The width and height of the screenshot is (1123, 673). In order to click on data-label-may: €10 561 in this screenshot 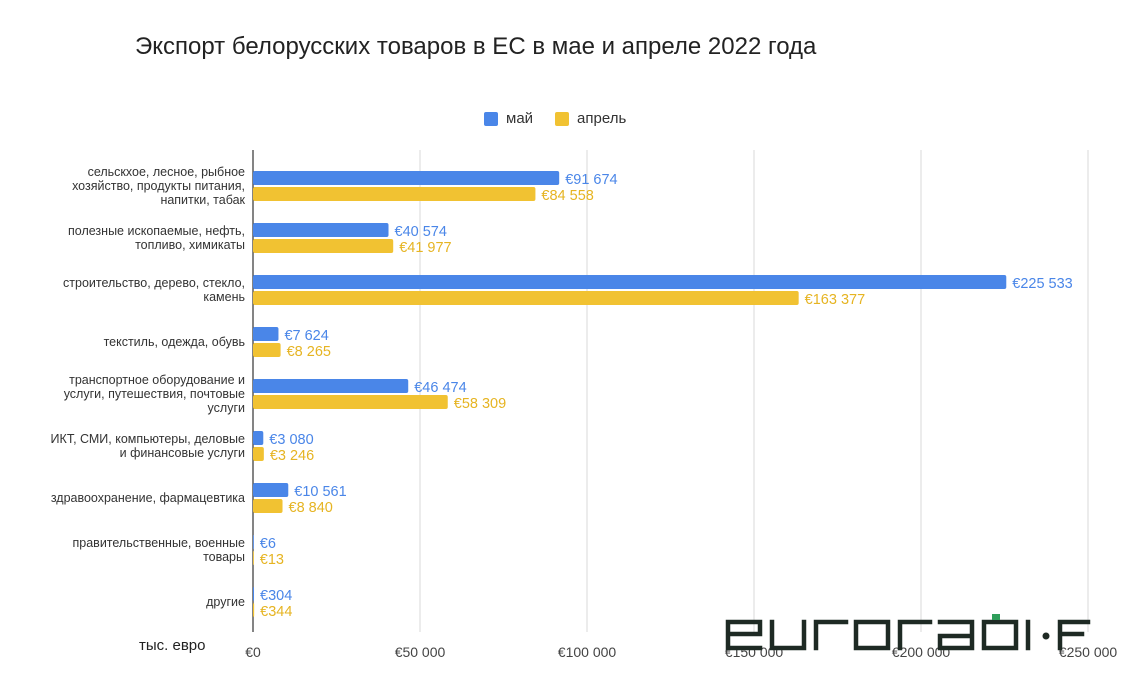, I will do `click(320, 492)`.